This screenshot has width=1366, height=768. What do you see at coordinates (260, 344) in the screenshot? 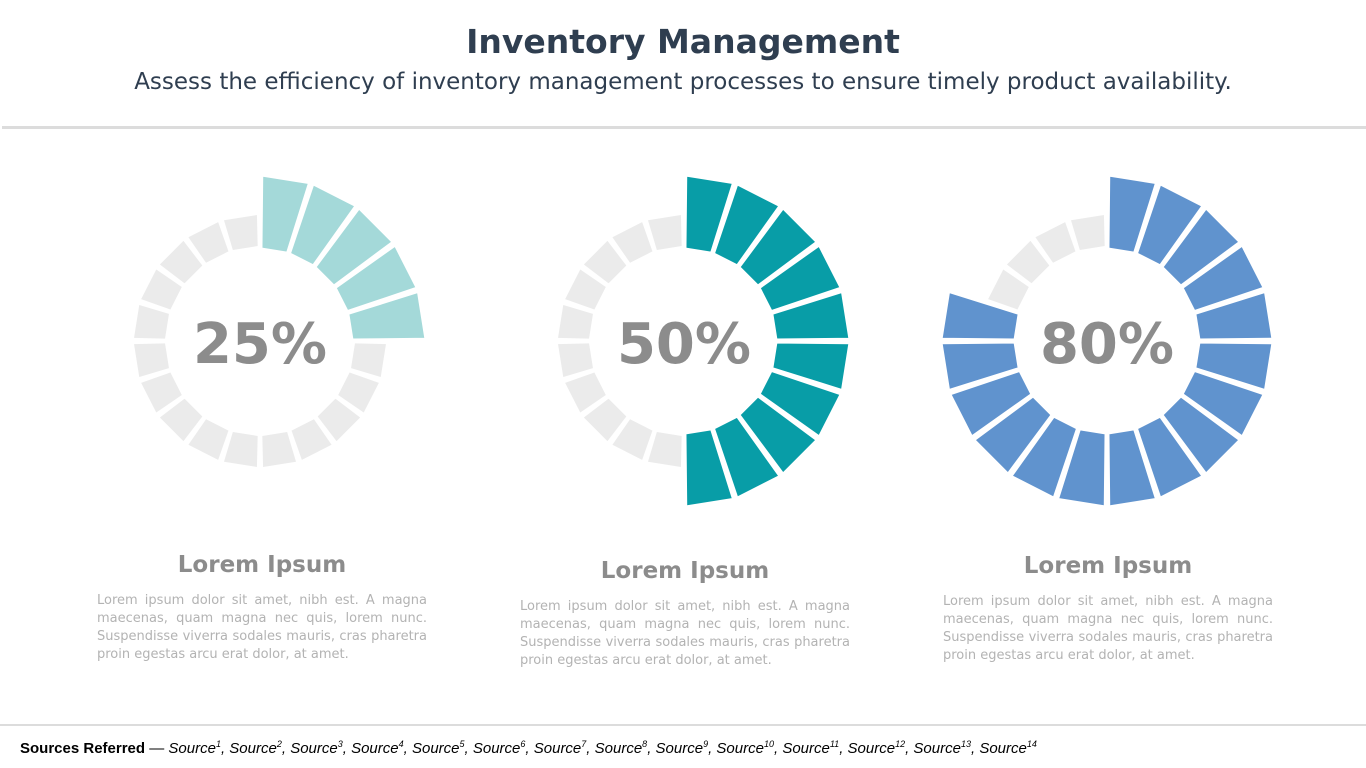
I see `gauge-percent-label: 25%` at bounding box center [260, 344].